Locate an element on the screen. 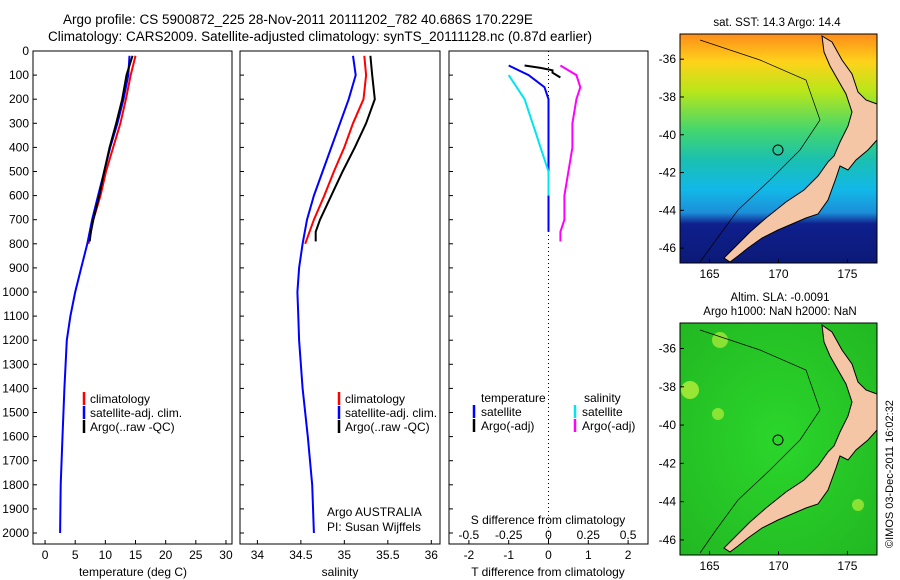  temperature-x-ticks: 0 5 10 15 20 25 30 is located at coordinates (137, 551).